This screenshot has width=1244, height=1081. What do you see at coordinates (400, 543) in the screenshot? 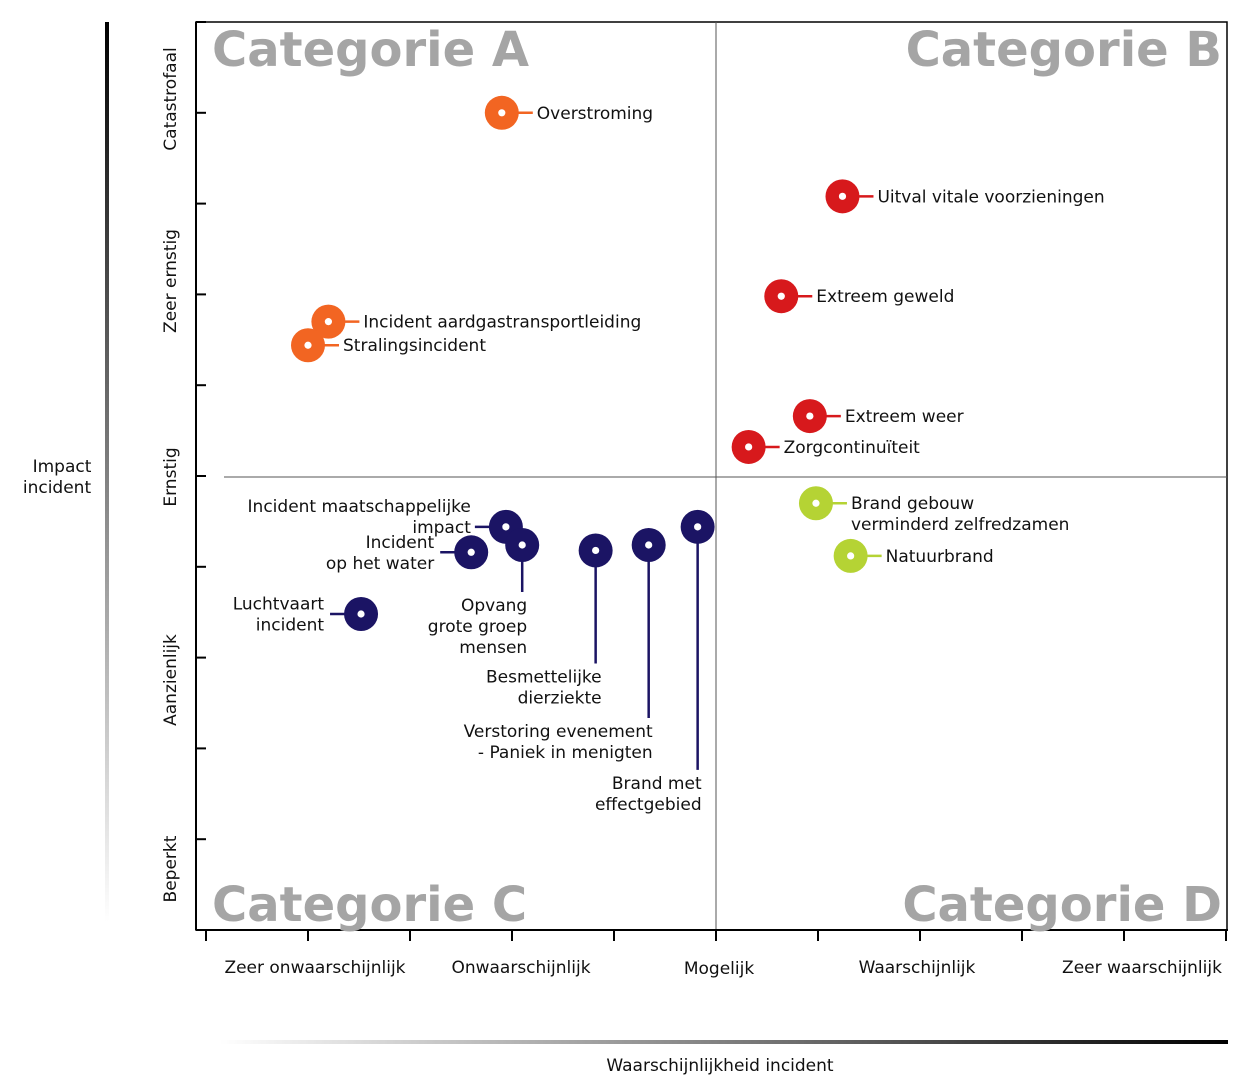
I see `point-label: Incident` at bounding box center [400, 543].